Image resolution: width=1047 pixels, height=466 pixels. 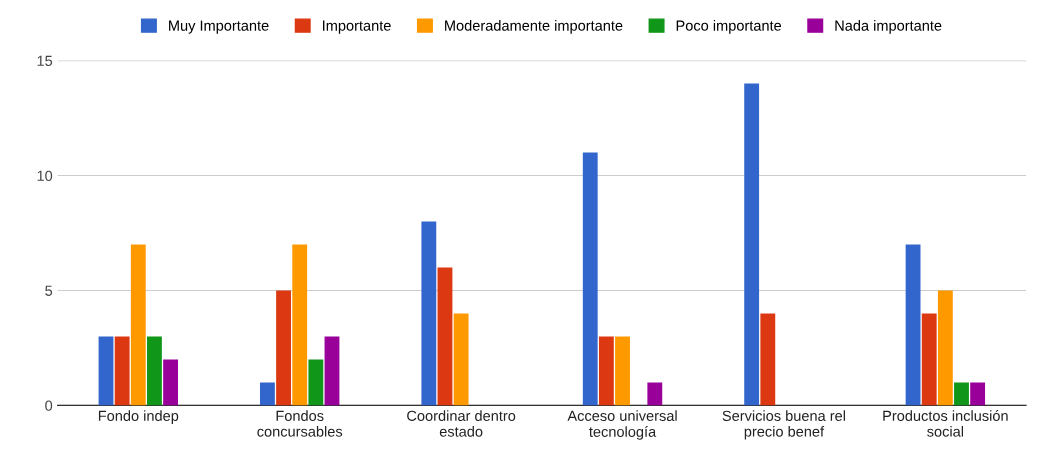 I want to click on legend-label: Poco importante, so click(x=729, y=27).